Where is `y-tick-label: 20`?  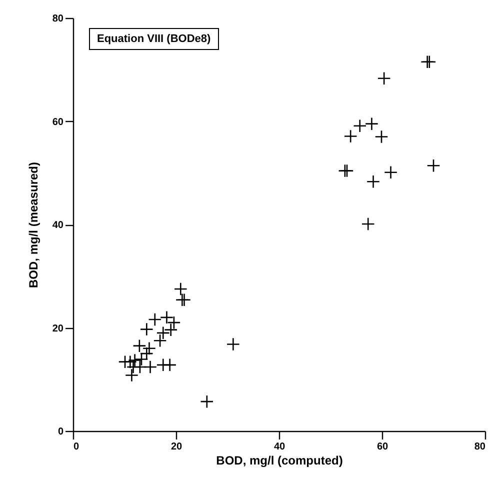 y-tick-label: 20 is located at coordinates (58, 328).